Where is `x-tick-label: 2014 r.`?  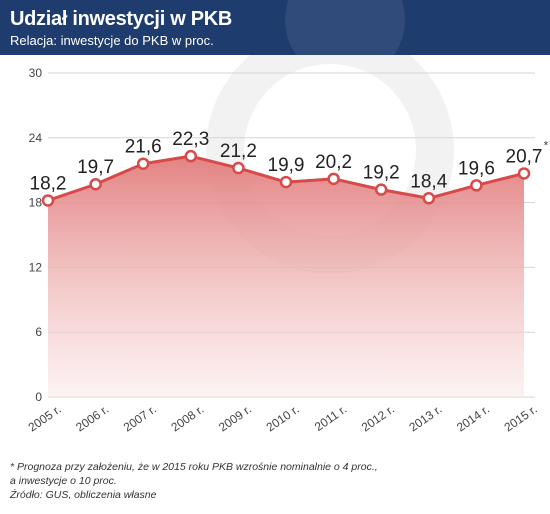
x-tick-label: 2014 r. is located at coordinates (473, 418).